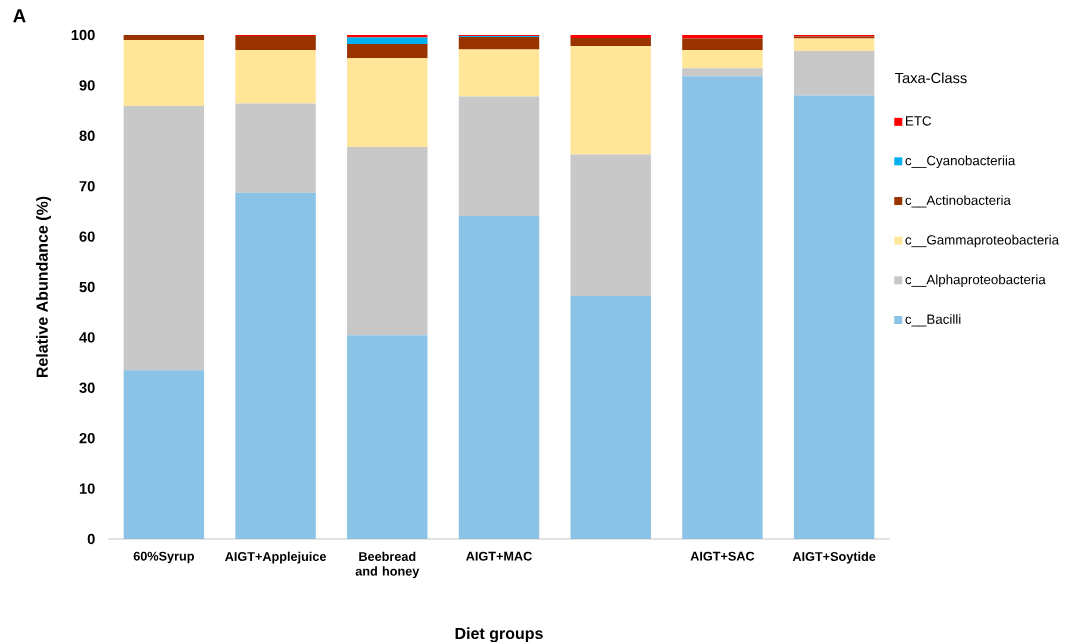 This screenshot has width=1090, height=642. What do you see at coordinates (83, 35) in the screenshot?
I see `y-tick-label: 100` at bounding box center [83, 35].